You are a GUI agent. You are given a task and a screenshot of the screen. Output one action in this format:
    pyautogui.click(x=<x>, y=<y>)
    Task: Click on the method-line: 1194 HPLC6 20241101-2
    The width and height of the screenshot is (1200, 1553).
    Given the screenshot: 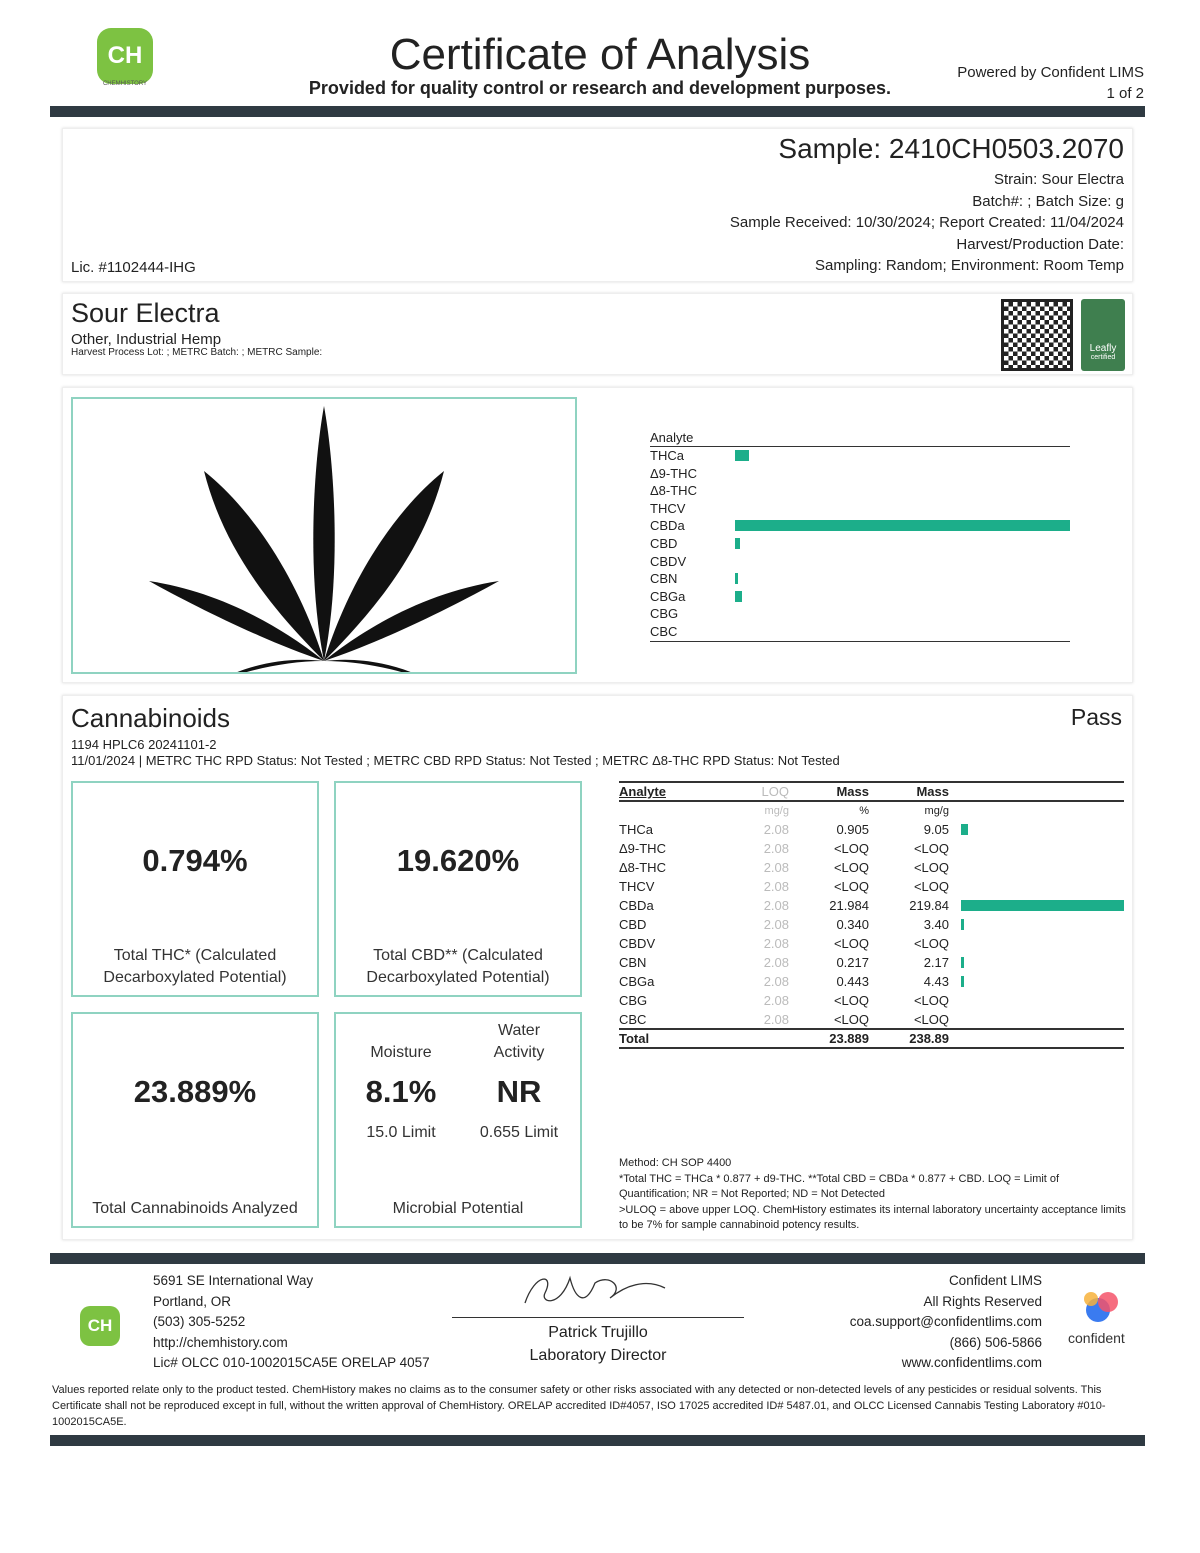 What is the action you would take?
    pyautogui.click(x=144, y=744)
    